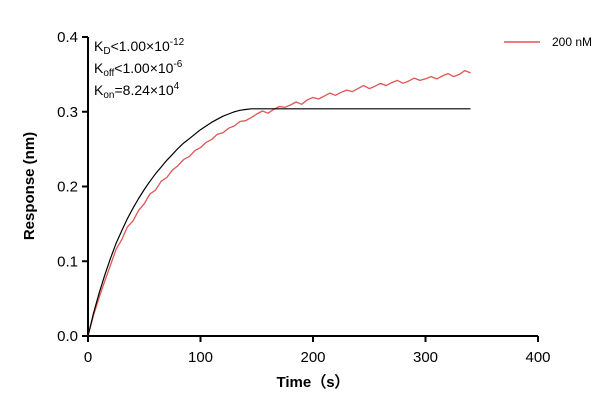 The height and width of the screenshot is (412, 616). I want to click on y-tick-label: 0.2, so click(67, 187).